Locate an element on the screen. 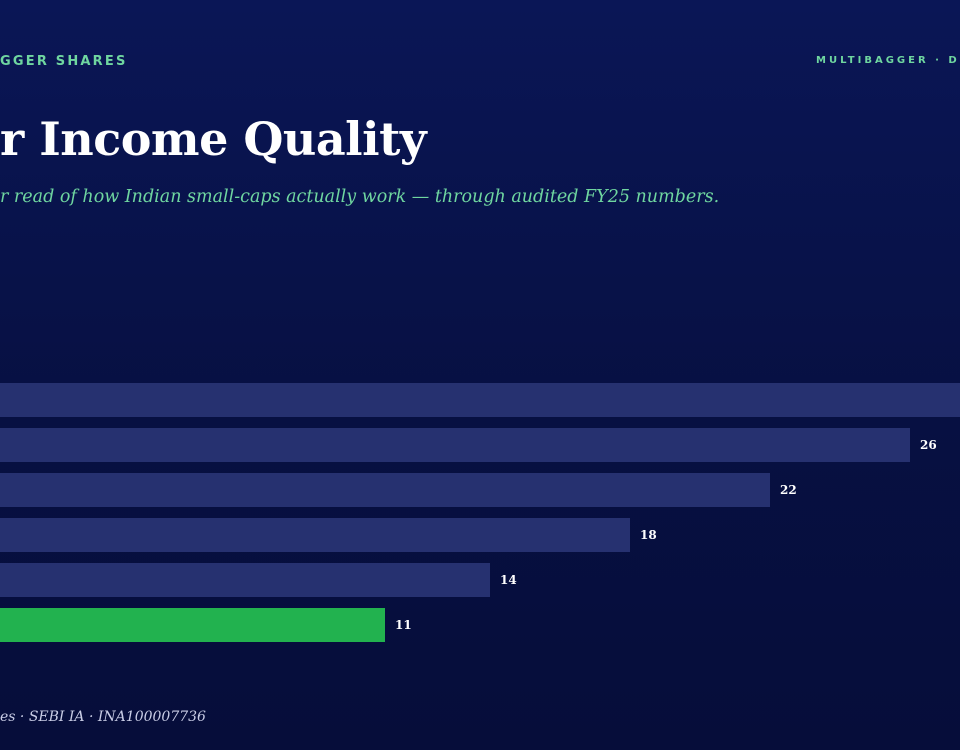 The image size is (960, 750). header-series-text: MULTIBAGGER · D is located at coordinates (888, 60).